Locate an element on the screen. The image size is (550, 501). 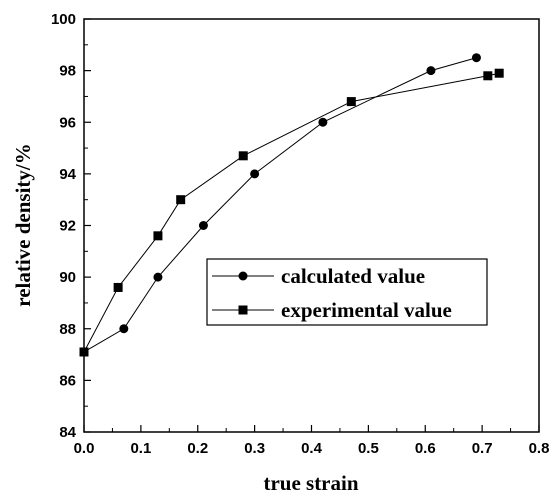
y-tick-label: 94 is located at coordinates (67, 174).